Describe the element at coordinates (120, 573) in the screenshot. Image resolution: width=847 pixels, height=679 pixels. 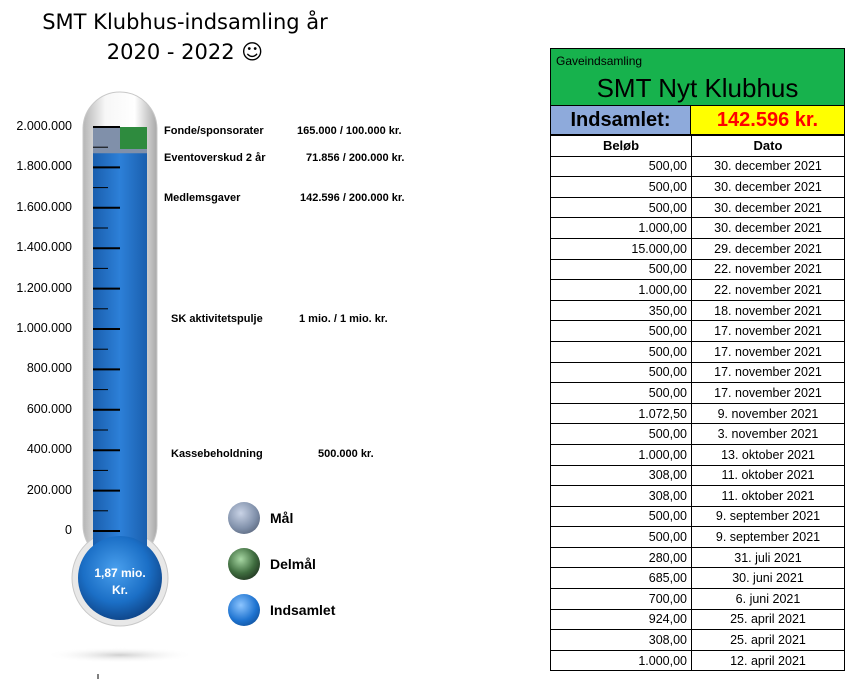
I see `bulb-label-line1: 1,87 mio.` at that location.